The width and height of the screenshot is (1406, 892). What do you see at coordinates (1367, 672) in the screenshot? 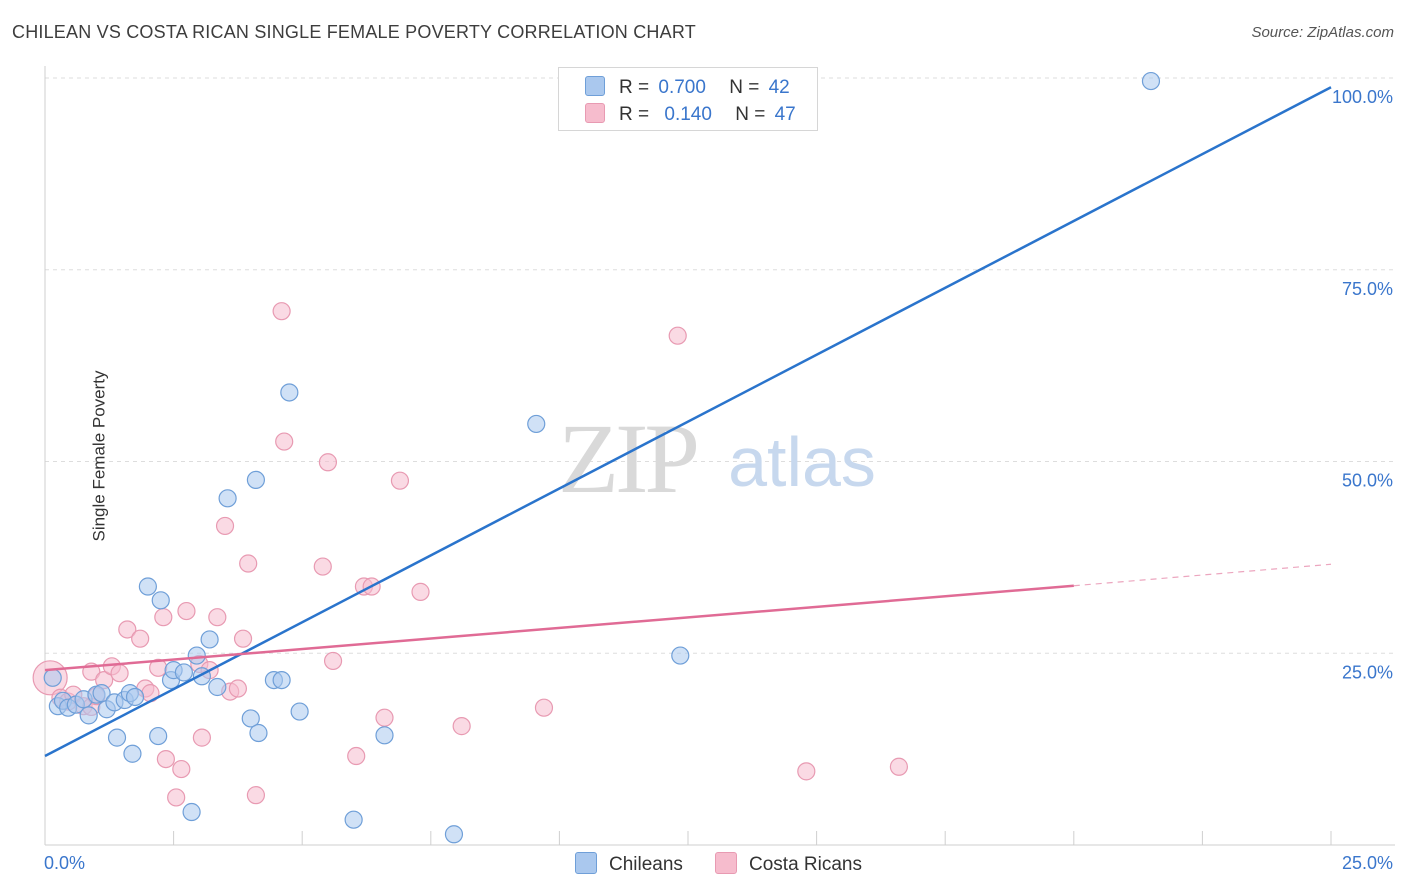
I see `y-tick-label: 25.0%` at bounding box center [1367, 672].